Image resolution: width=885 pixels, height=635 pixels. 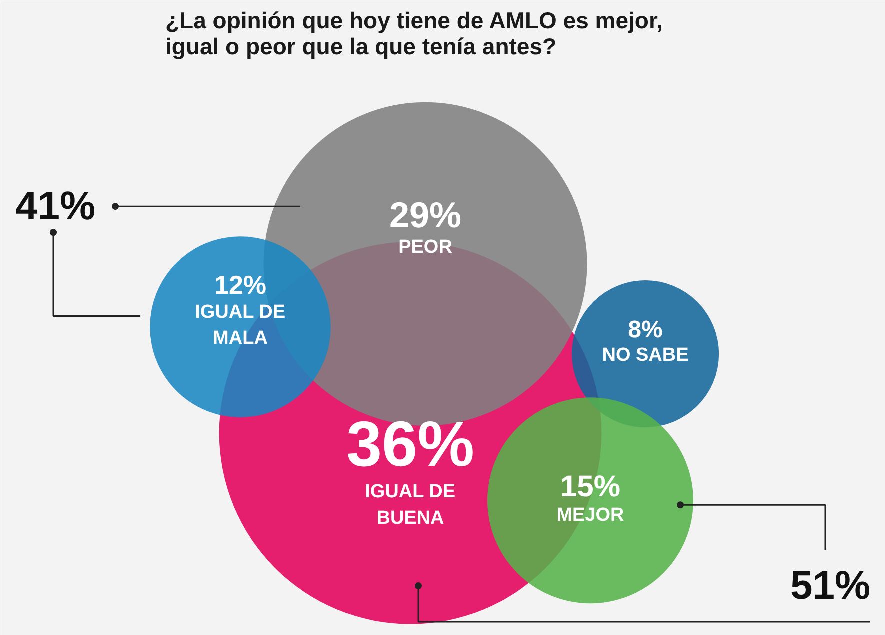 What do you see at coordinates (415, 34) in the screenshot?
I see `text: ¿La opinión que hoy tiene de AMLO es mejor, igual o peor que la que tenía antes?` at bounding box center [415, 34].